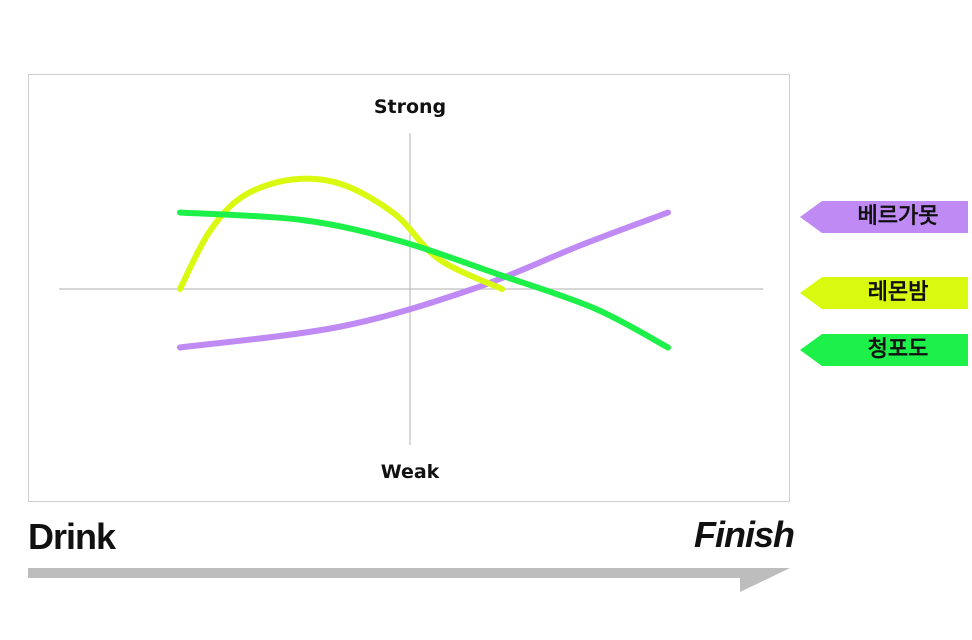 The image size is (972, 640). I want to click on legend-label: 청포도, so click(898, 349).